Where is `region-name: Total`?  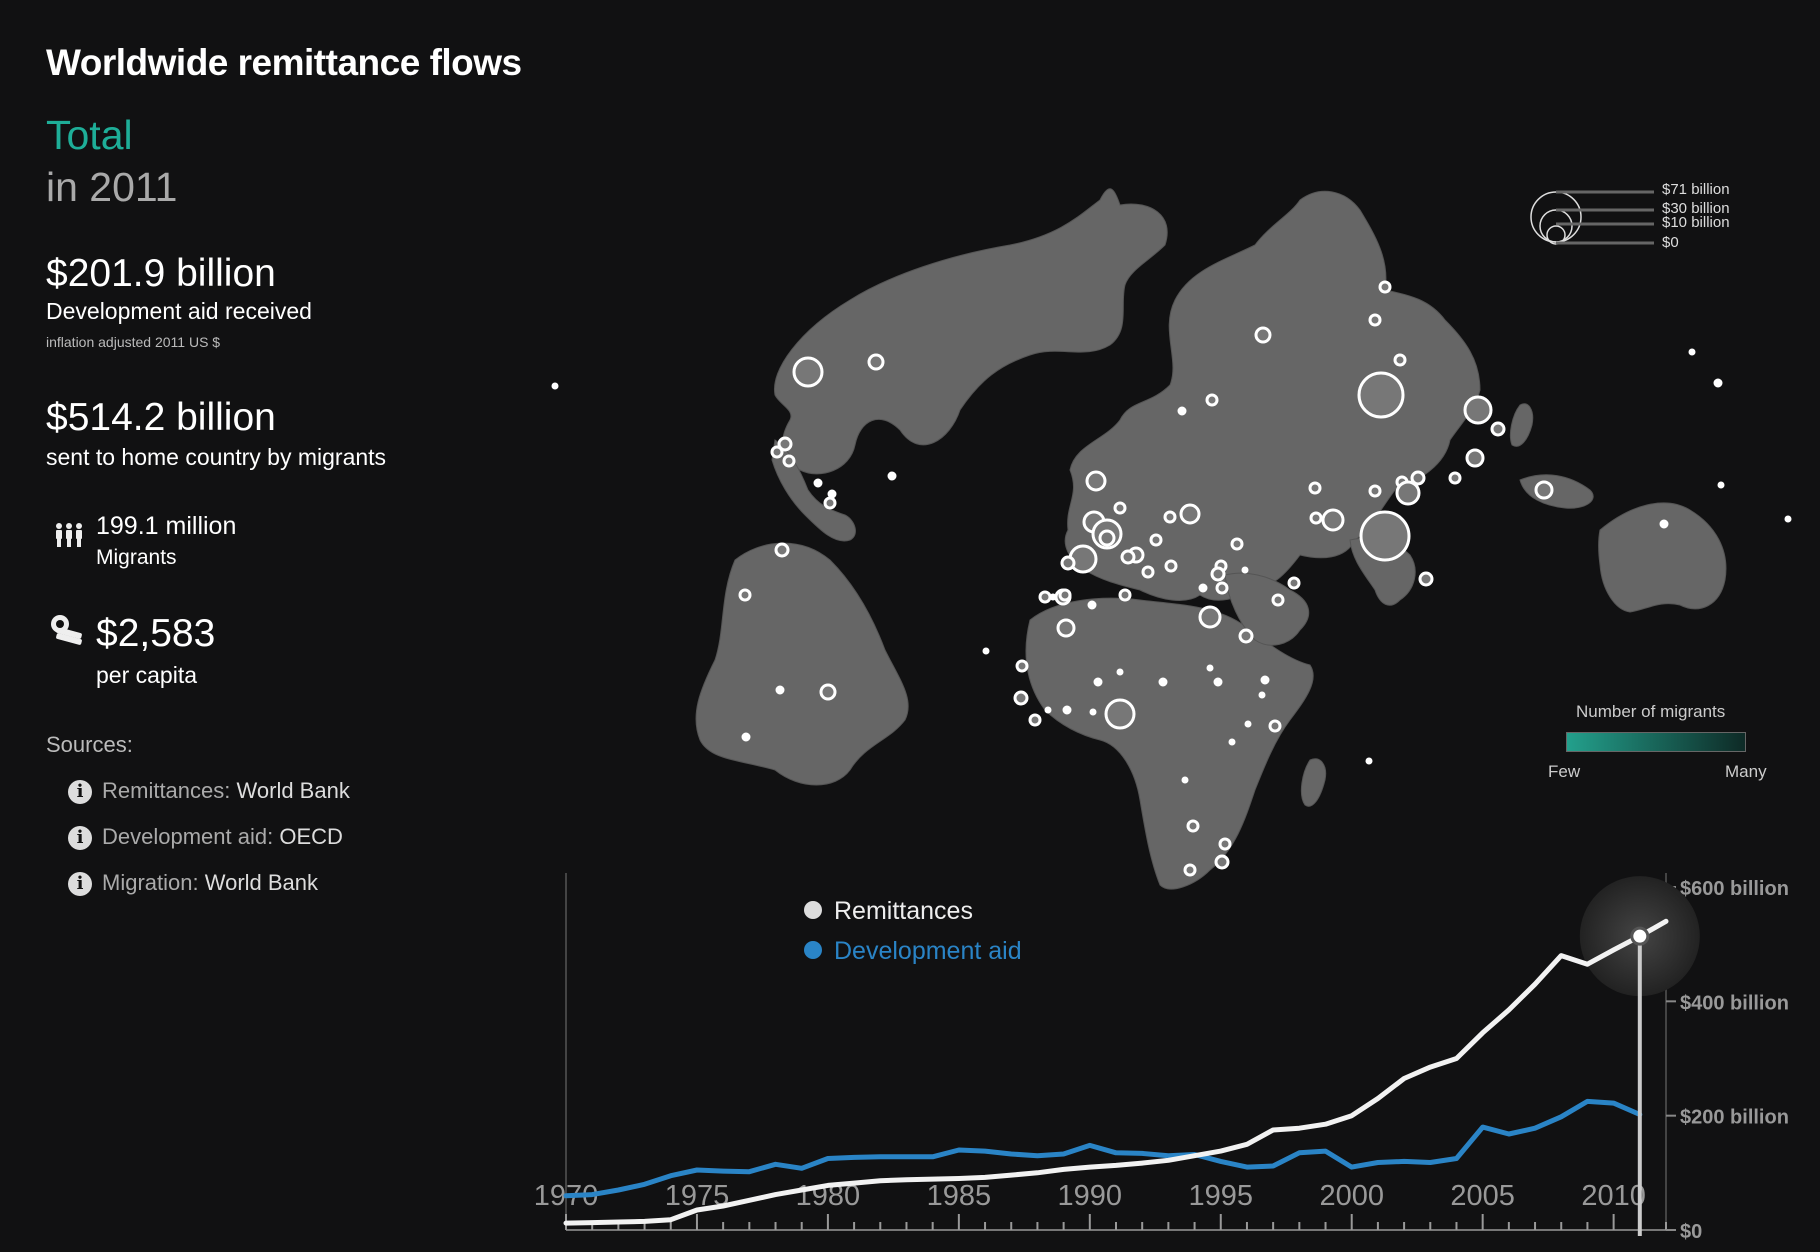 region-name: Total is located at coordinates (89, 135).